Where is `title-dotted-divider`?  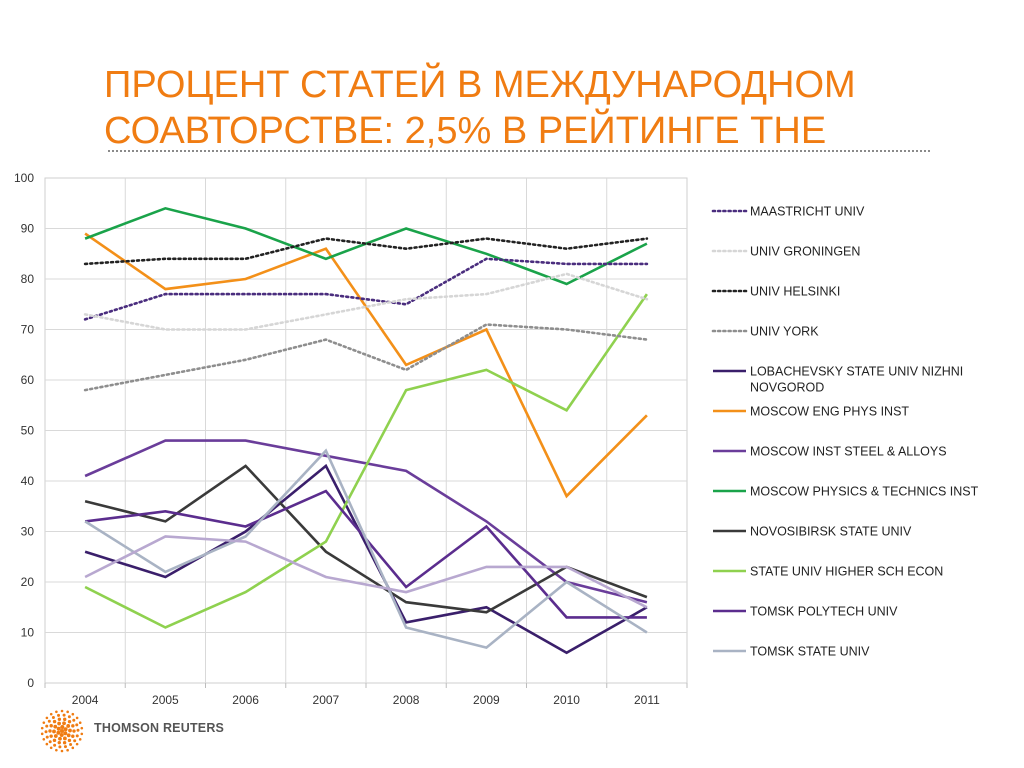 title-dotted-divider is located at coordinates (519, 151).